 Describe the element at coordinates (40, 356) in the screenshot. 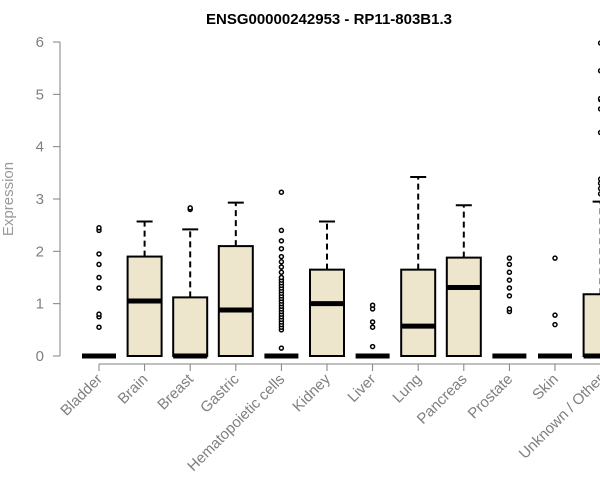

I see `y-tick-label: 0` at that location.